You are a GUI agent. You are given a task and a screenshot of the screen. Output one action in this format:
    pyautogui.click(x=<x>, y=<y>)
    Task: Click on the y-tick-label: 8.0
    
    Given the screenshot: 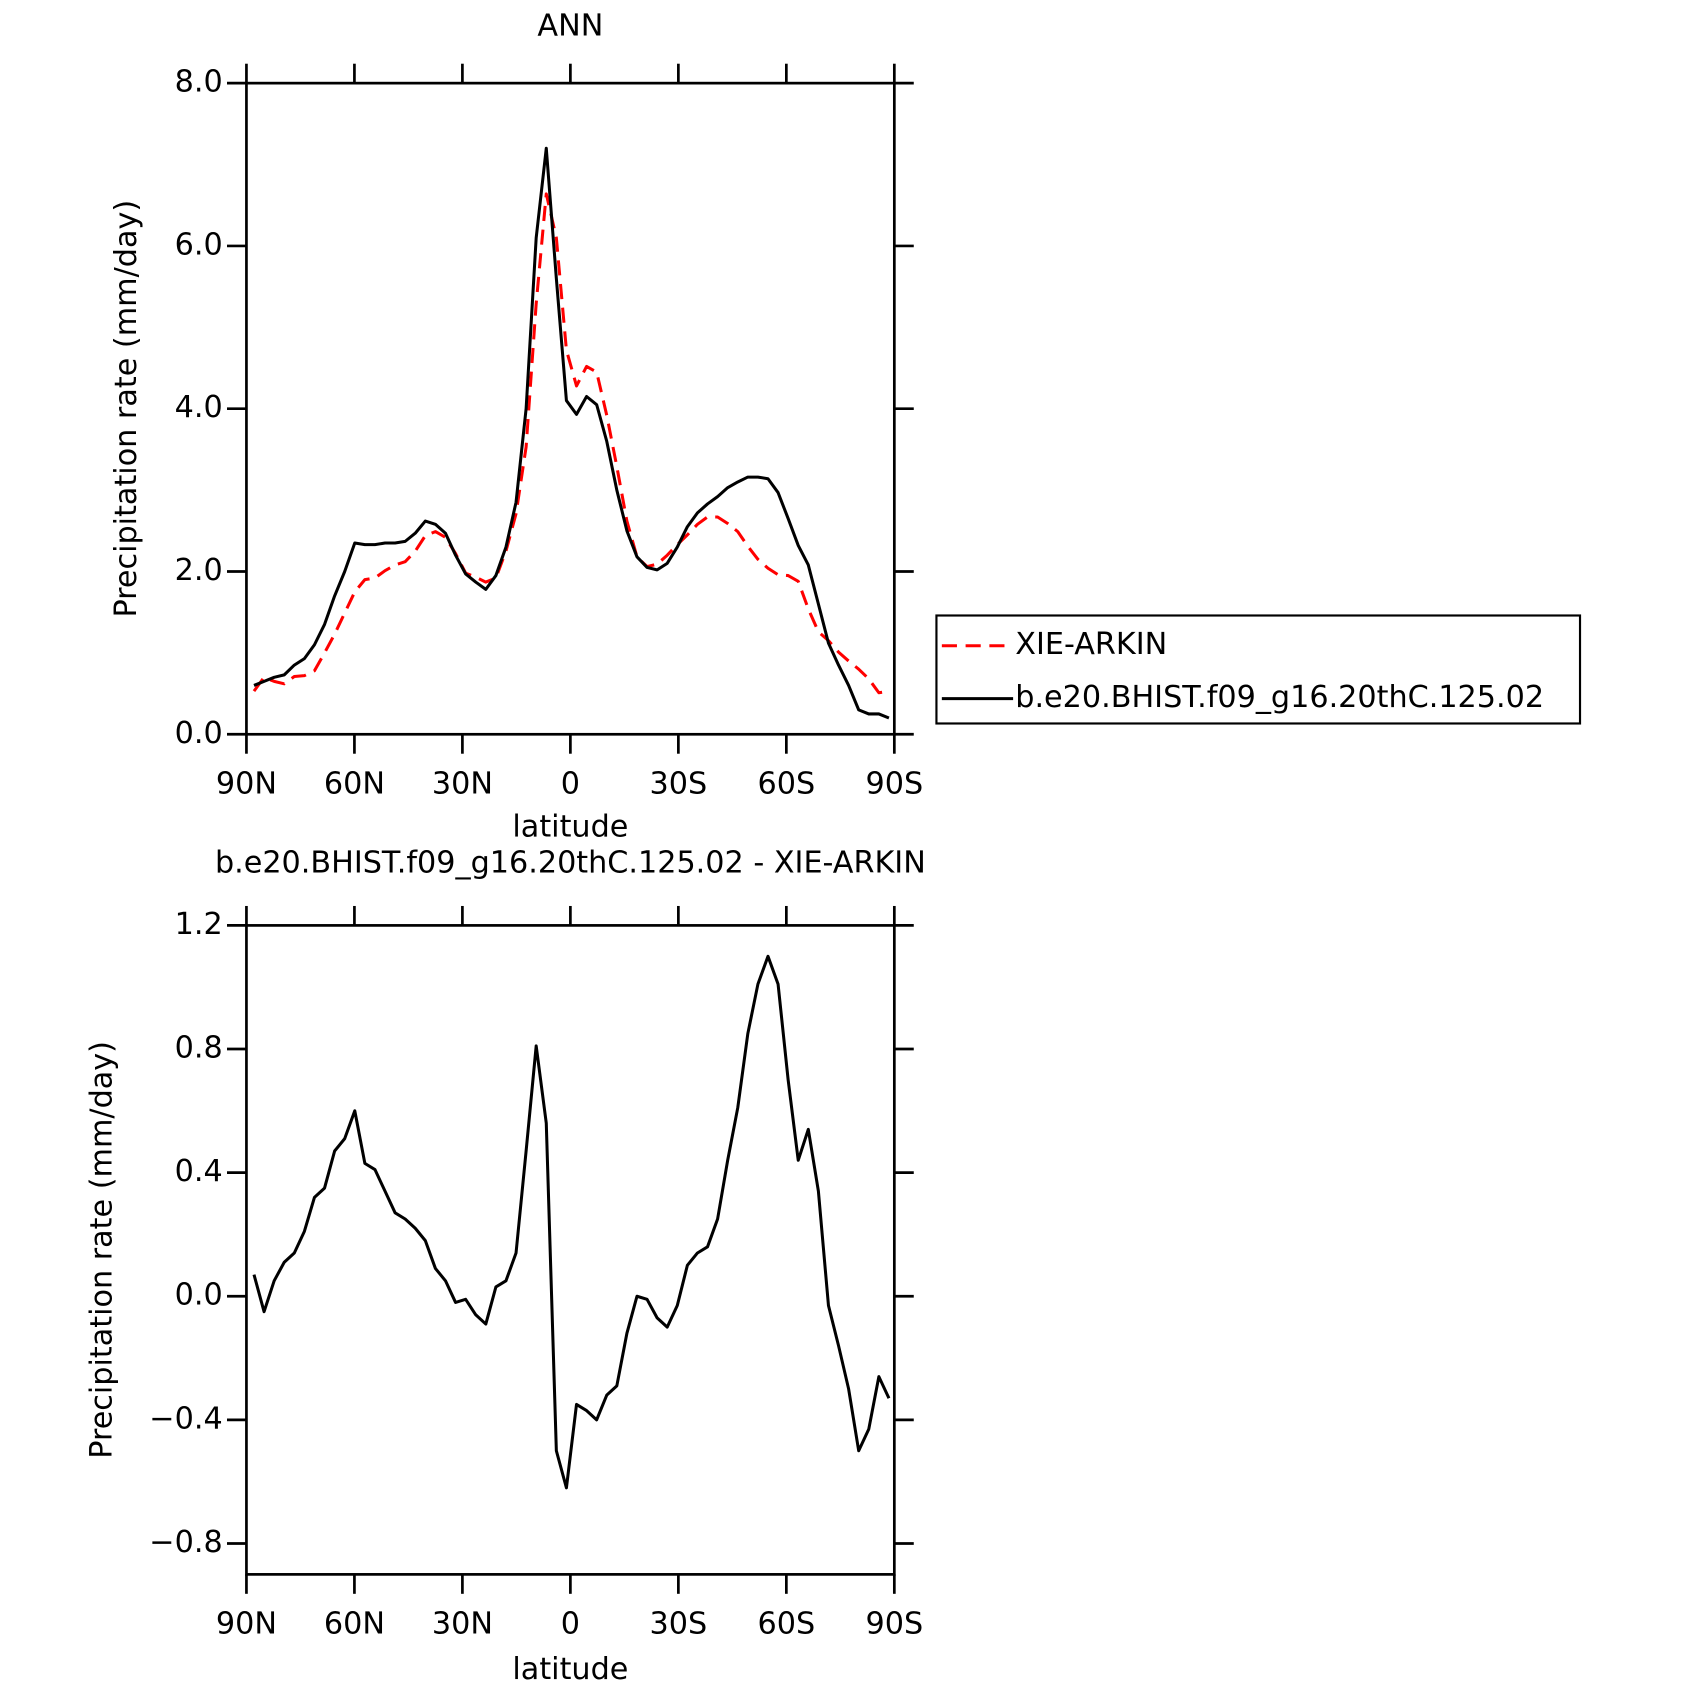 What is the action you would take?
    pyautogui.click(x=199, y=82)
    